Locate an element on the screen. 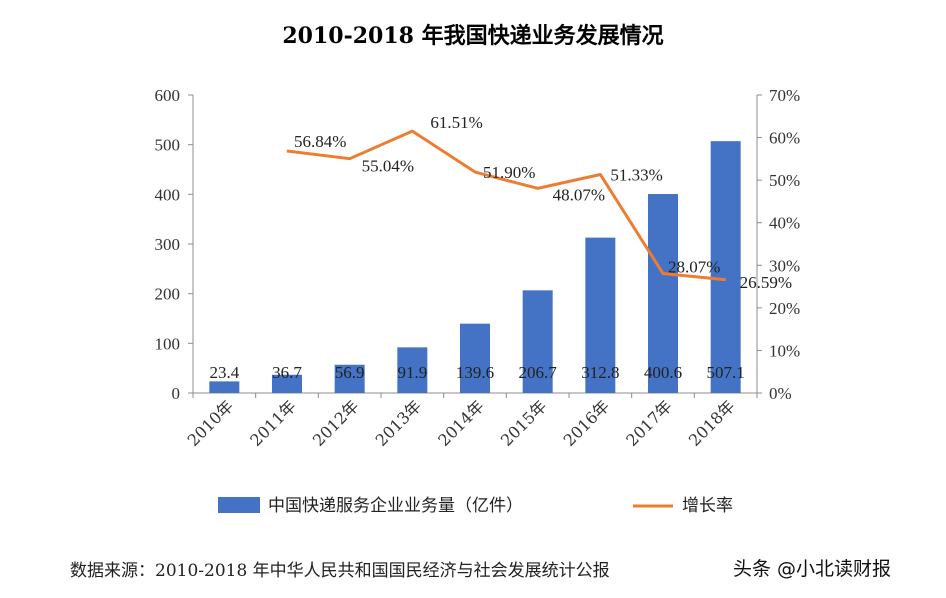  growth-value-label: 48.07% is located at coordinates (579, 194).